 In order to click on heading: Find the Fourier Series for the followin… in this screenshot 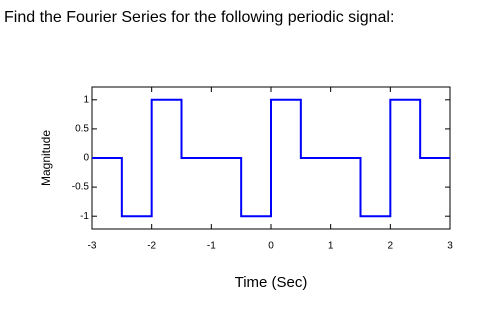, I will do `click(199, 17)`.